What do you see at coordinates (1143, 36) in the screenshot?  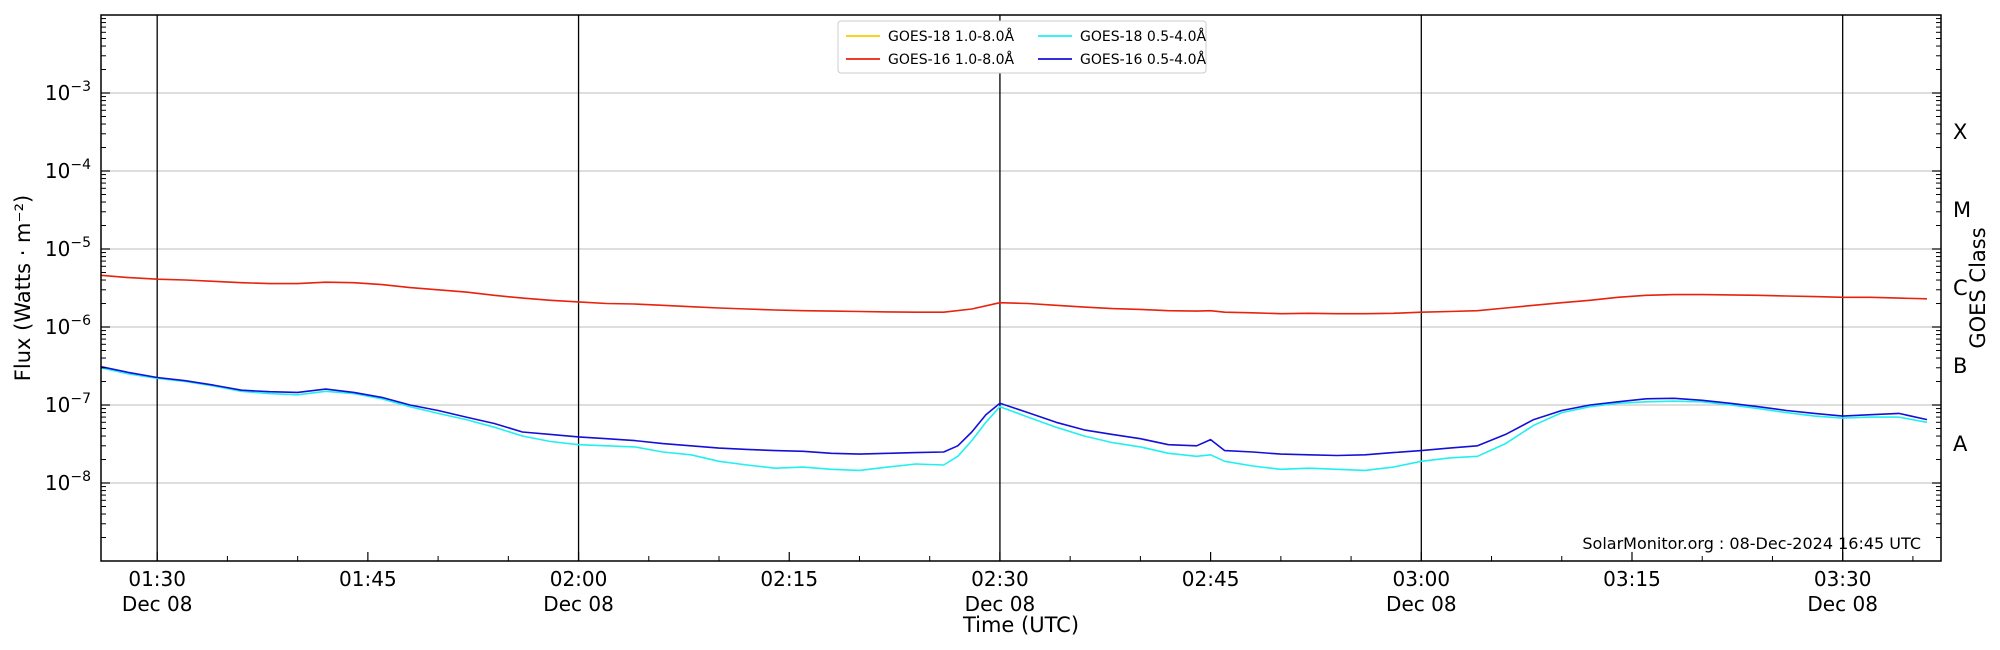 I see `legend-label: GOES-18 0.5-4.0Å` at bounding box center [1143, 36].